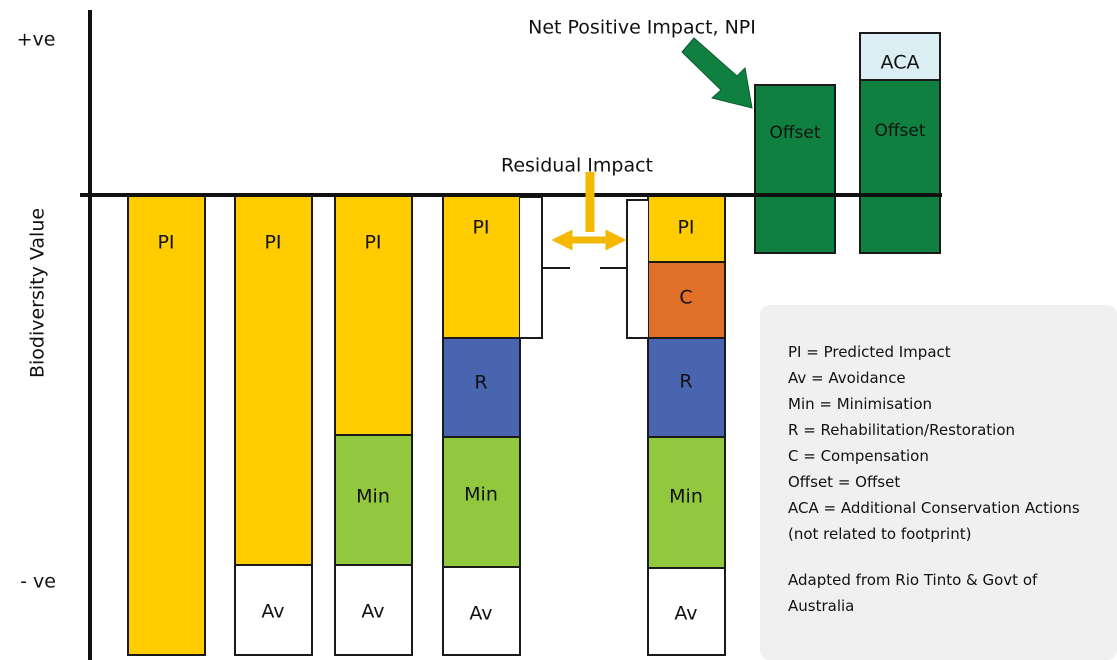  Describe the element at coordinates (858, 456) in the screenshot. I see `legend-item: C = Compensation` at that location.